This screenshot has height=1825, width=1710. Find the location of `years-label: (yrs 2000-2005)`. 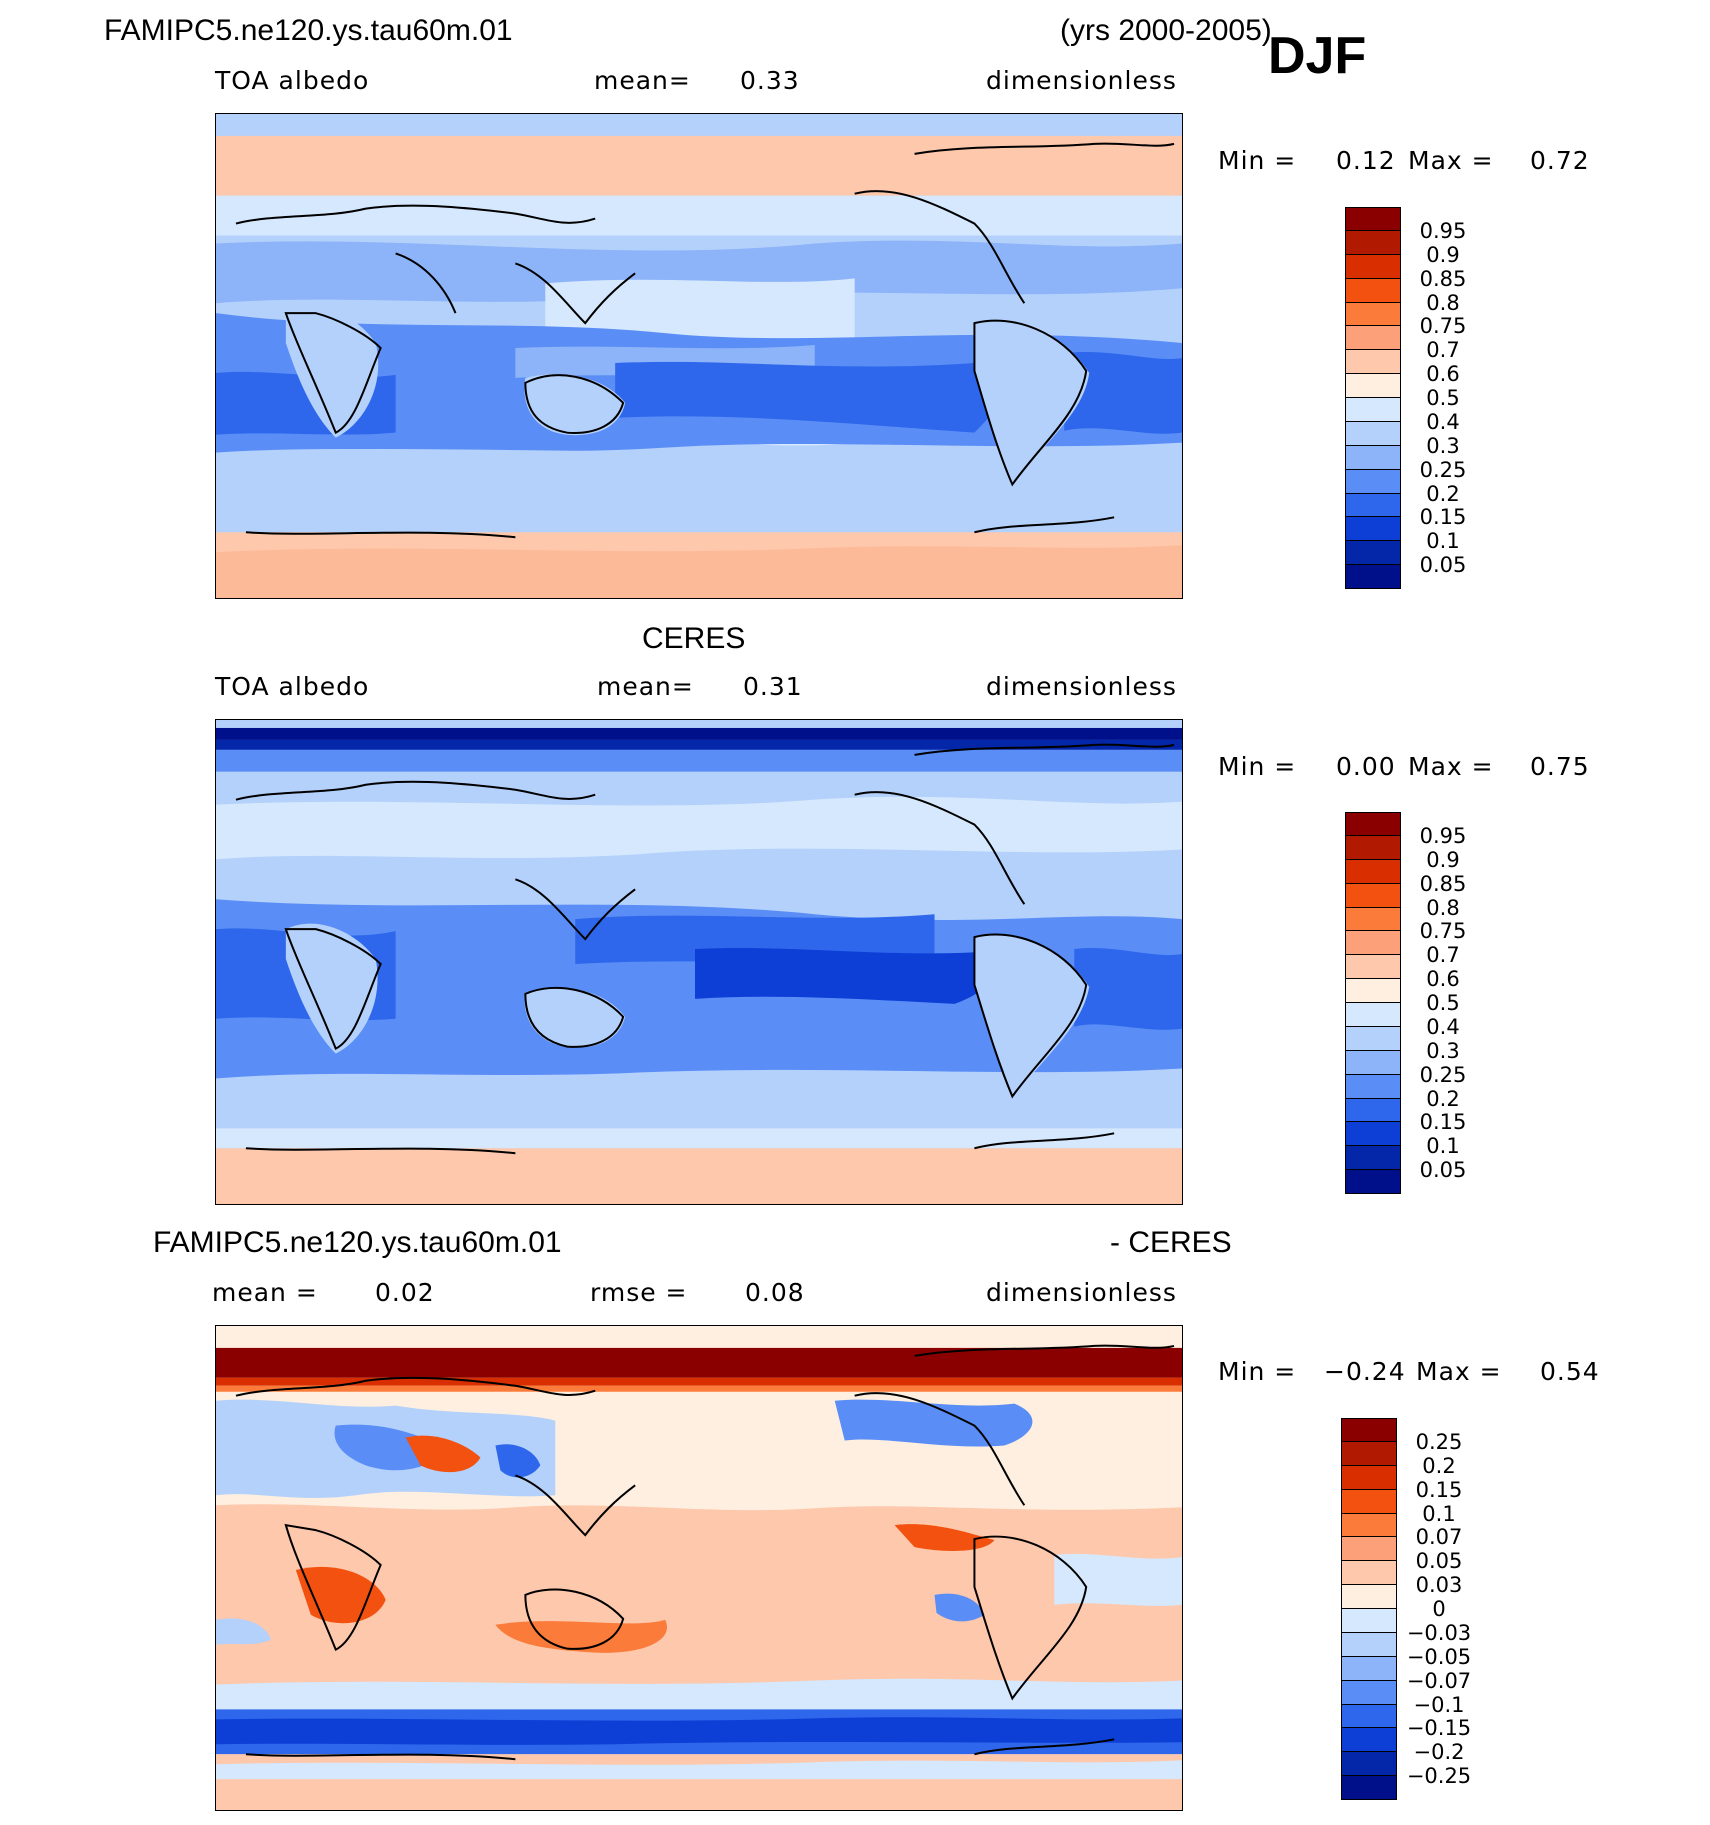

years-label: (yrs 2000-2005) is located at coordinates (1166, 30).